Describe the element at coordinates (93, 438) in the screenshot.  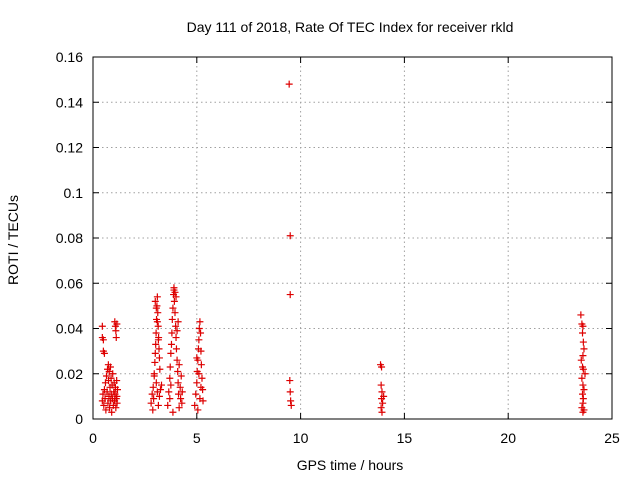
I see `x-tick-label: 0` at that location.